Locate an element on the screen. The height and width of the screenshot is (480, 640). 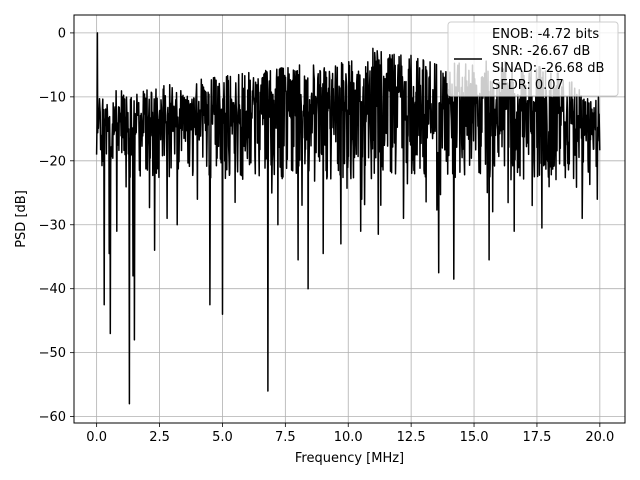
legend-box is located at coordinates (533, 59).